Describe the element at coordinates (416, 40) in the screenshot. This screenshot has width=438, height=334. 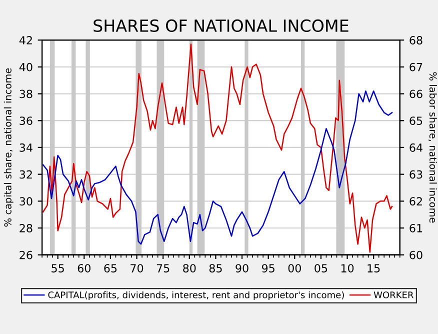
I see `y2-tick-label: 68` at that location.